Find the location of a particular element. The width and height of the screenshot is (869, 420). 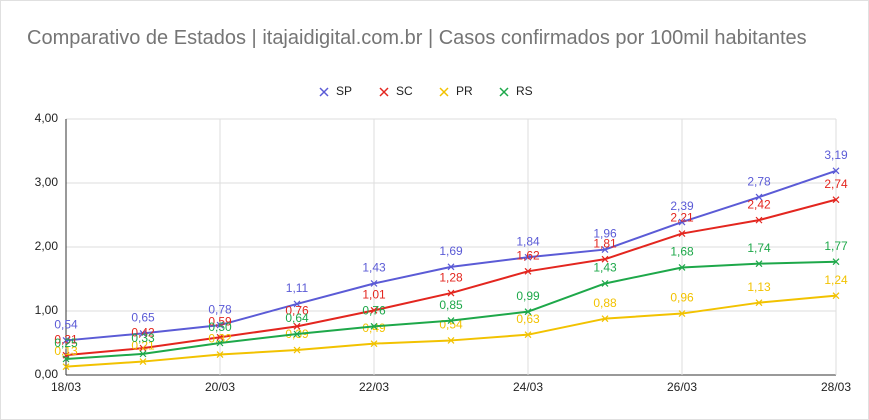

data-label: 0,42 is located at coordinates (143, 332).